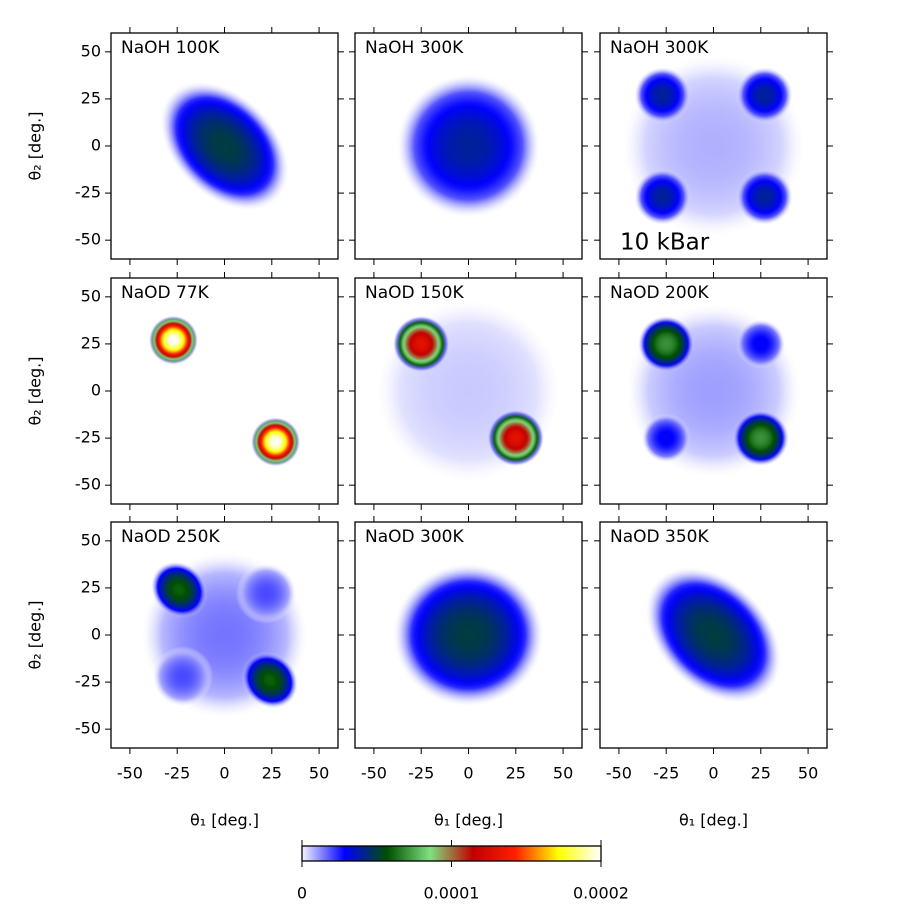 This screenshot has width=913, height=917. Describe the element at coordinates (452, 893) in the screenshot. I see `colorbar-tick-label: 0.0001` at that location.